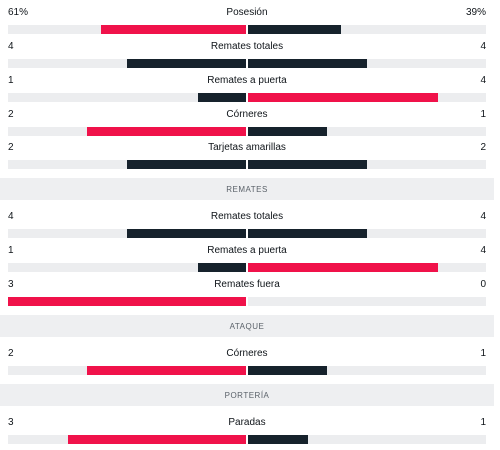 This screenshot has width=500, height=450. What do you see at coordinates (247, 295) in the screenshot?
I see `stat-row: 3 Remates fuera 0` at bounding box center [247, 295].